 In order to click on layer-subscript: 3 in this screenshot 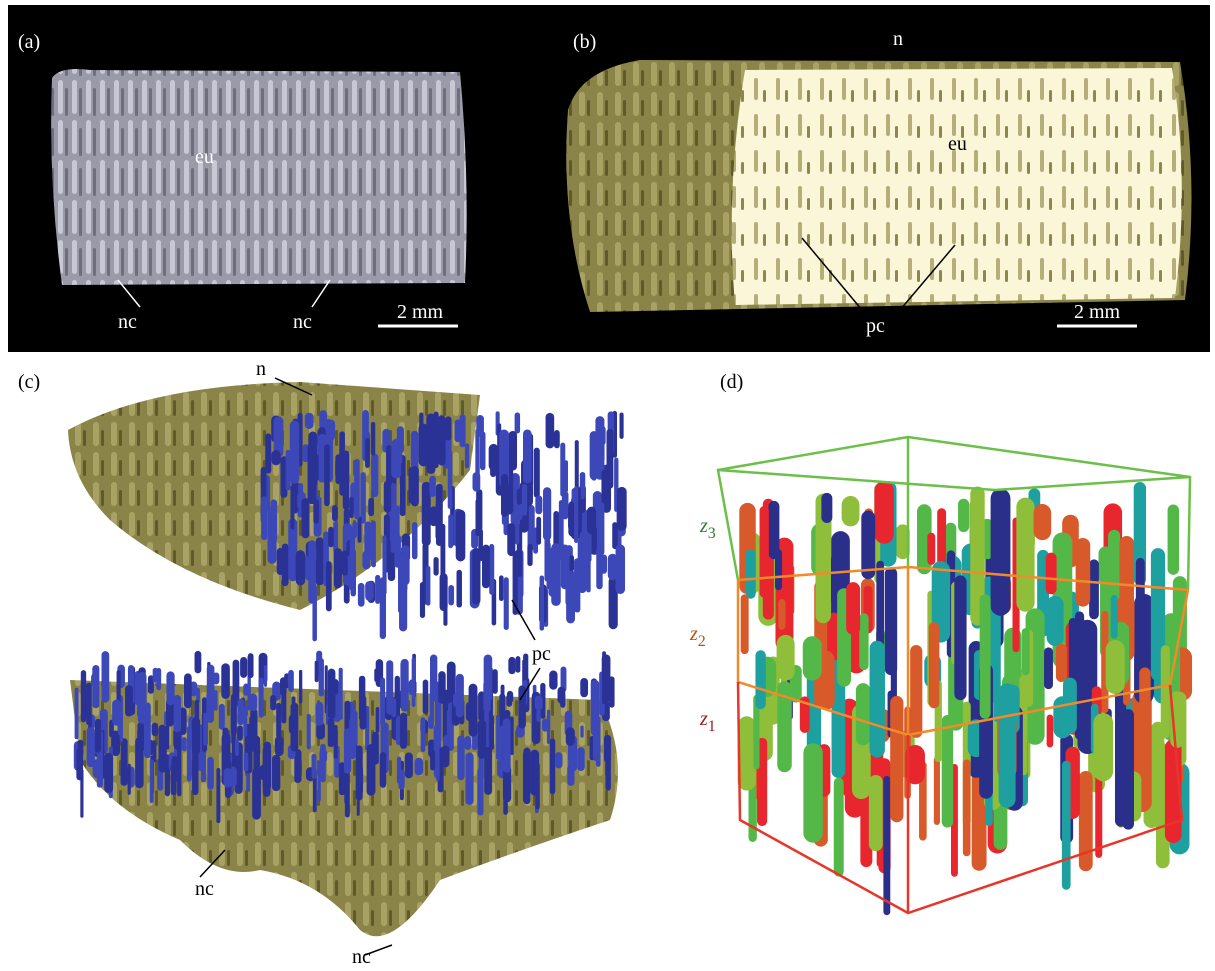, I will do `click(712, 533)`.